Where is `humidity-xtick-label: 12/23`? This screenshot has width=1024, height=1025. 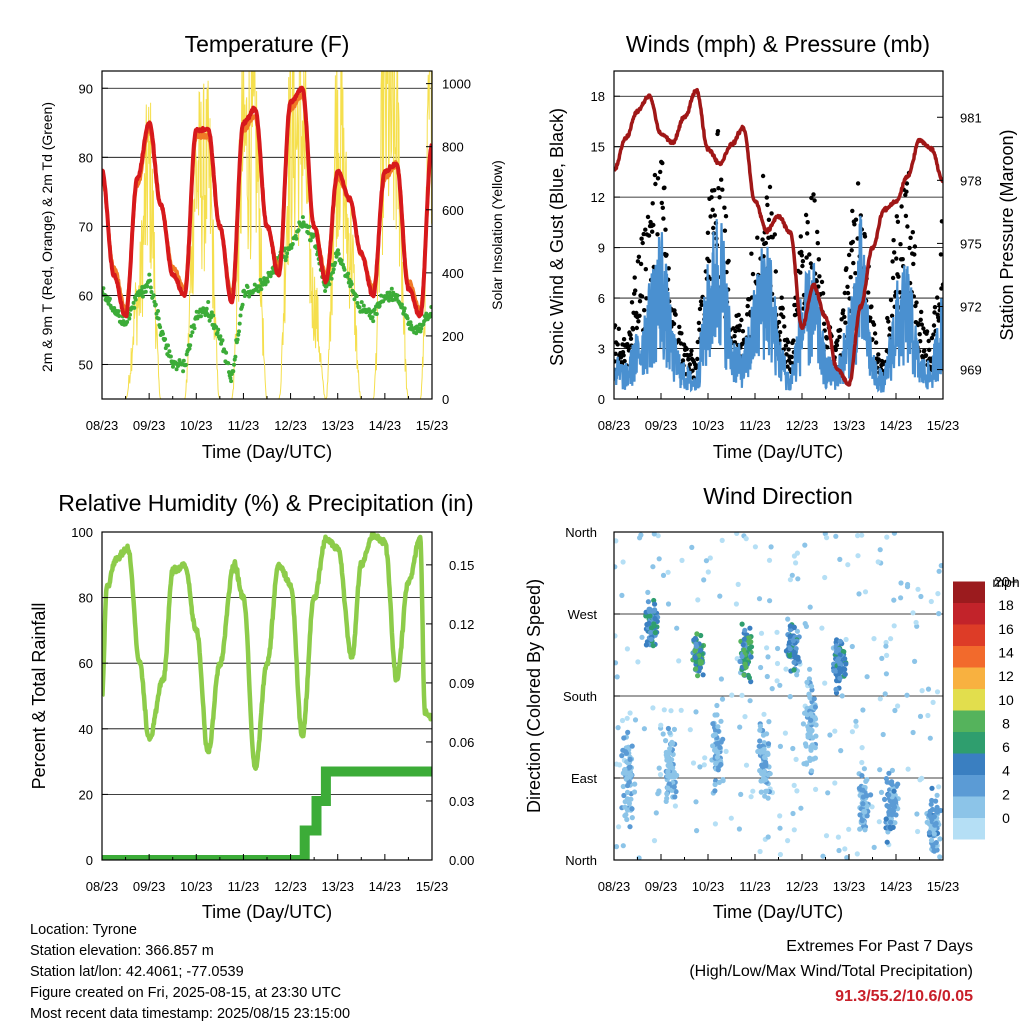
humidity-xtick-label: 12/23 is located at coordinates (290, 886).